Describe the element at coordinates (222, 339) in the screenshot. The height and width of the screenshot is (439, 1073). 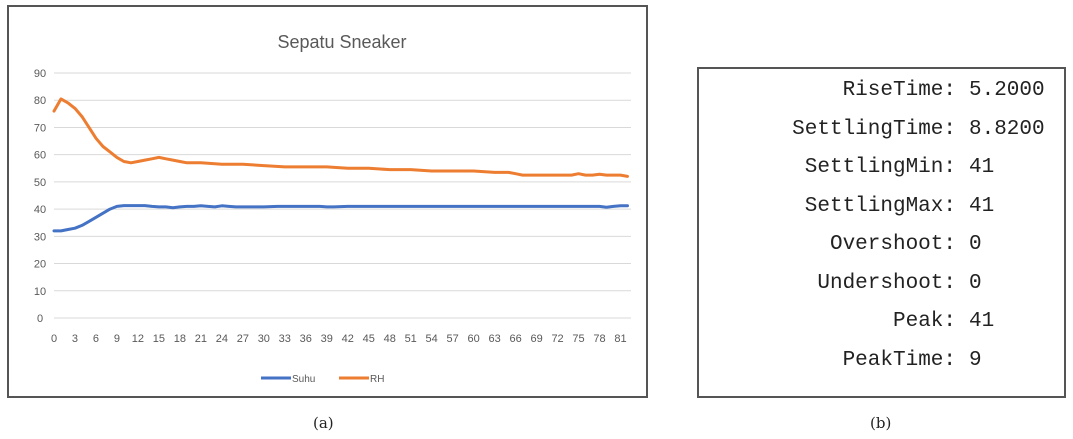
I see `x-tick-label: 24` at that location.